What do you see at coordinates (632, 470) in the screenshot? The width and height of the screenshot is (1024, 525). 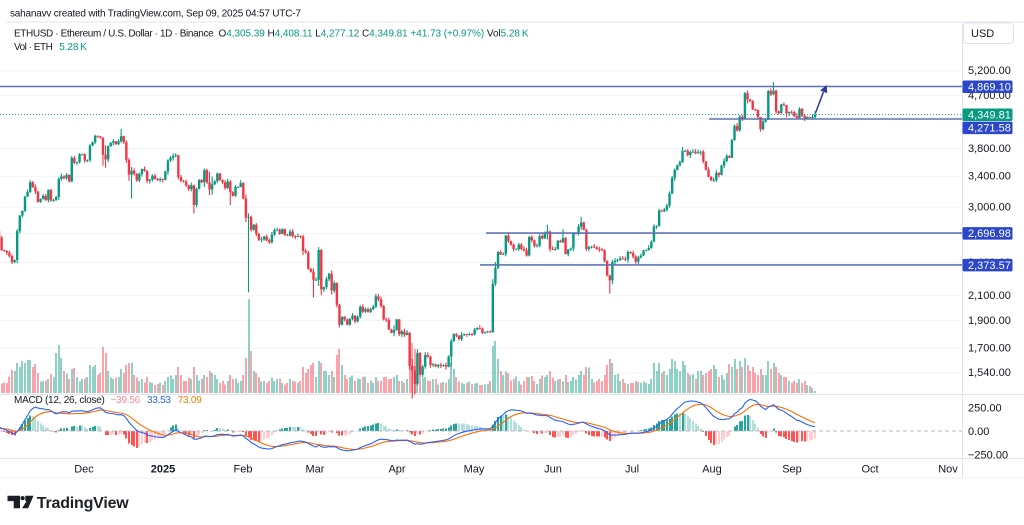 I see `svg-text: Jul` at bounding box center [632, 470].